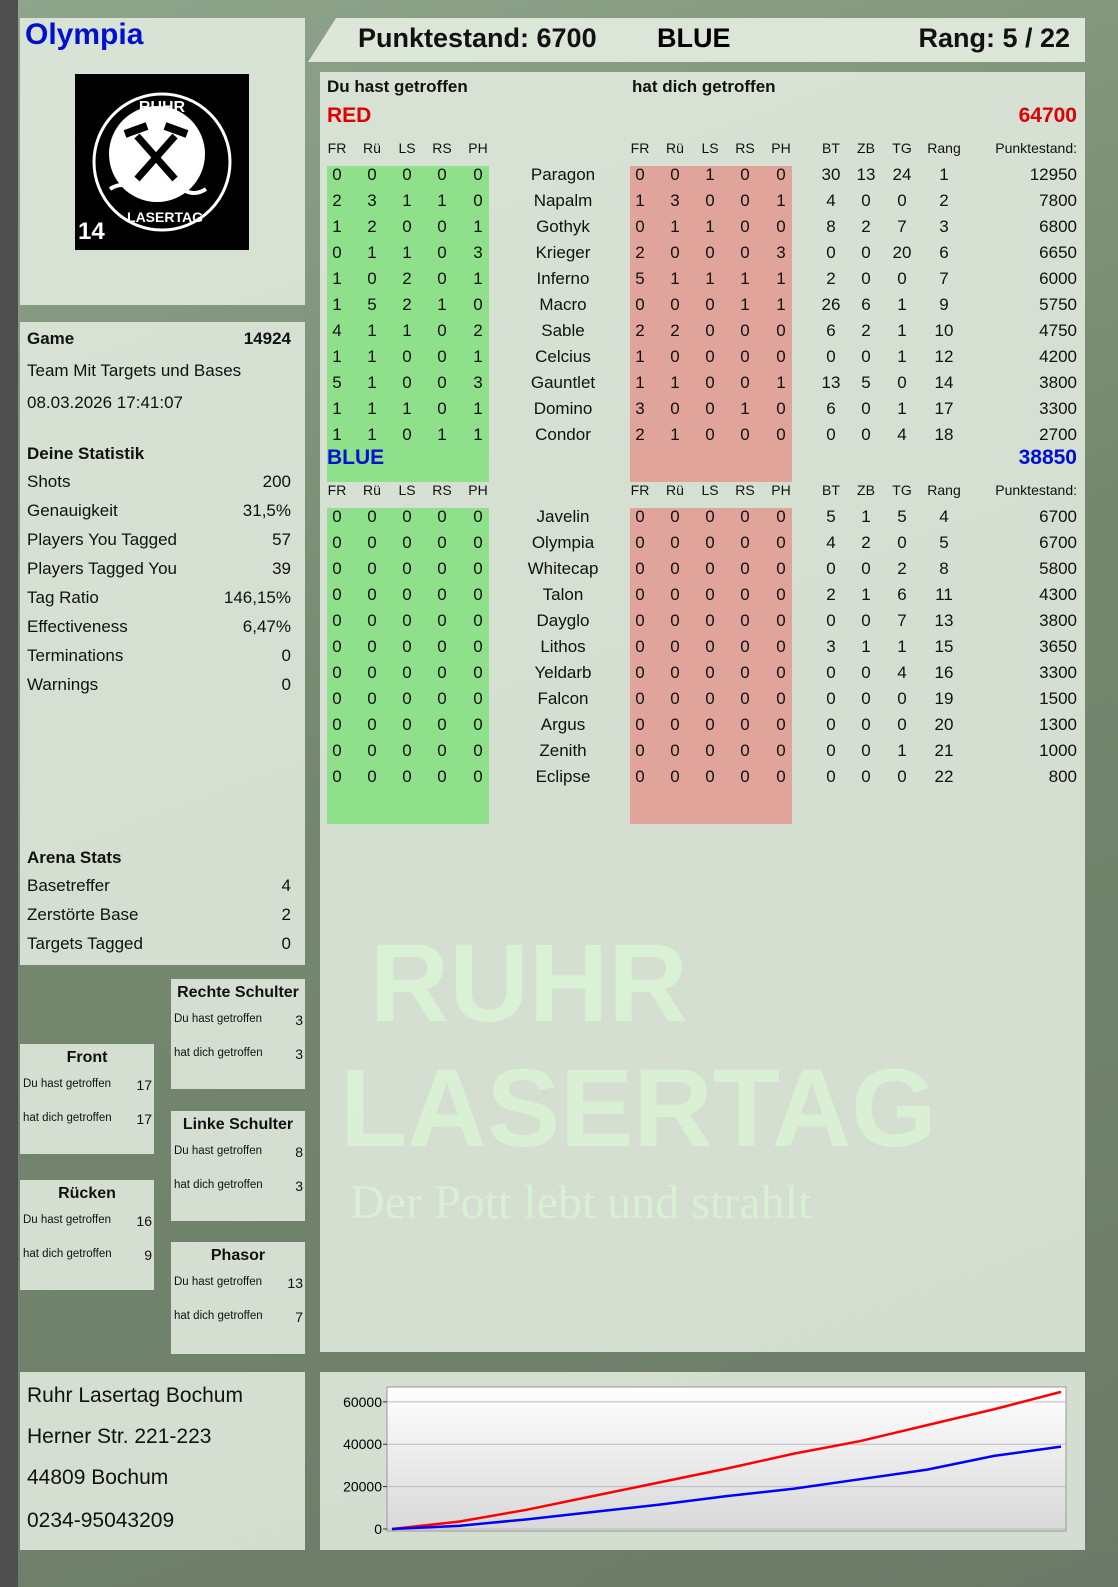 The width and height of the screenshot is (1118, 1587). What do you see at coordinates (1058, 200) in the screenshot?
I see `player-score: 7800` at bounding box center [1058, 200].